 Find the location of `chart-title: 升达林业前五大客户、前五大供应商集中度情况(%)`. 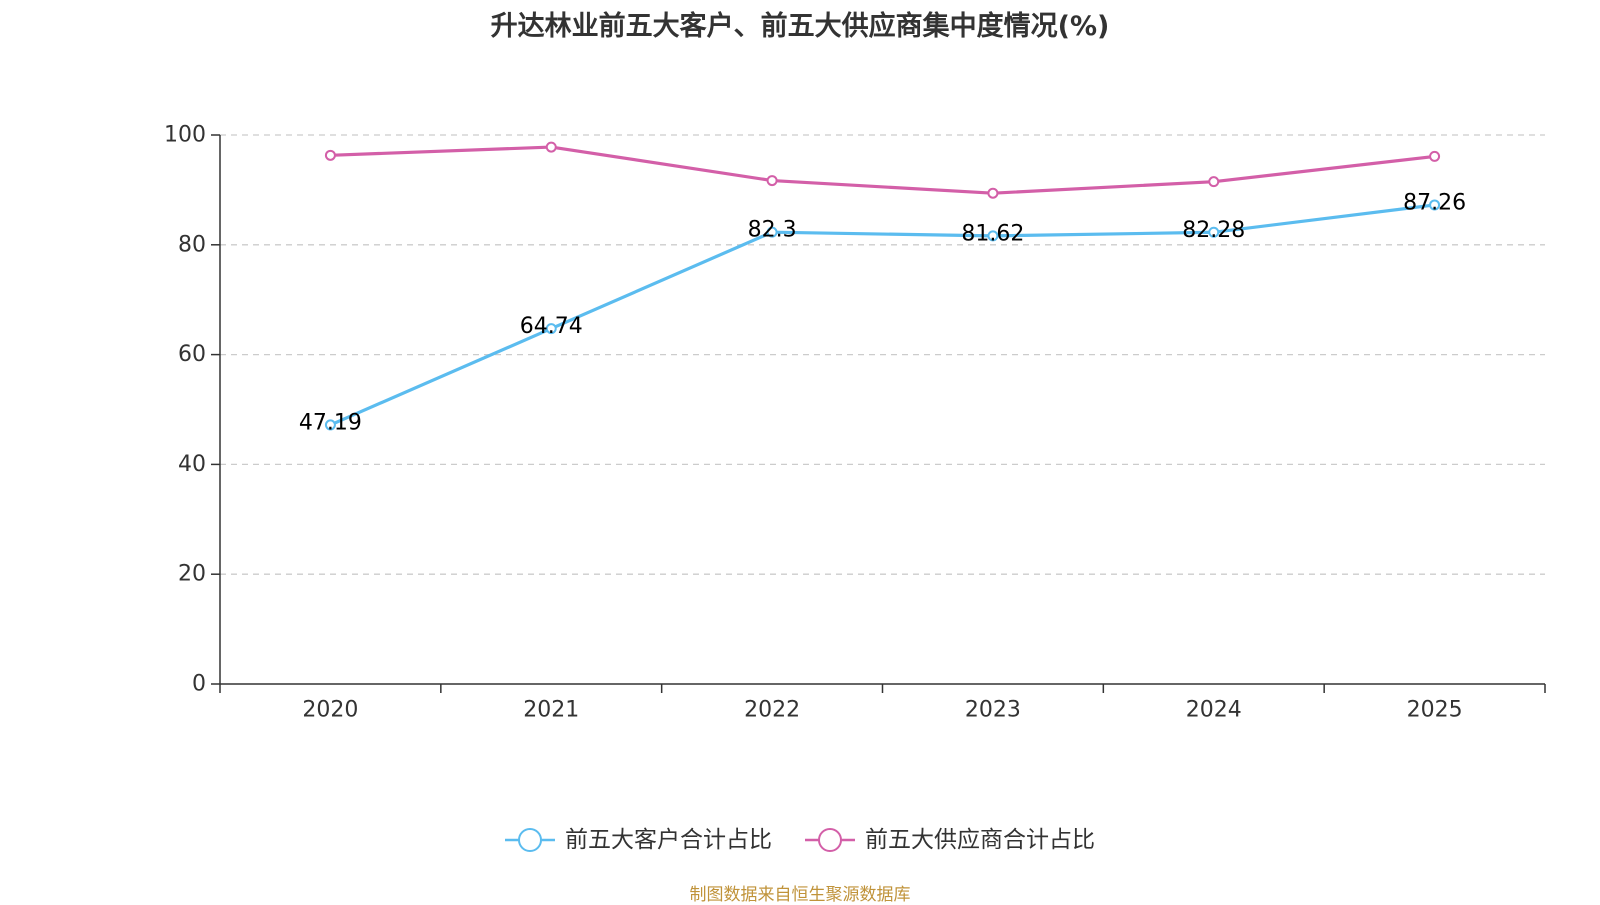

chart-title: 升达林业前五大客户、前五大供应商集中度情况(%) is located at coordinates (800, 26).